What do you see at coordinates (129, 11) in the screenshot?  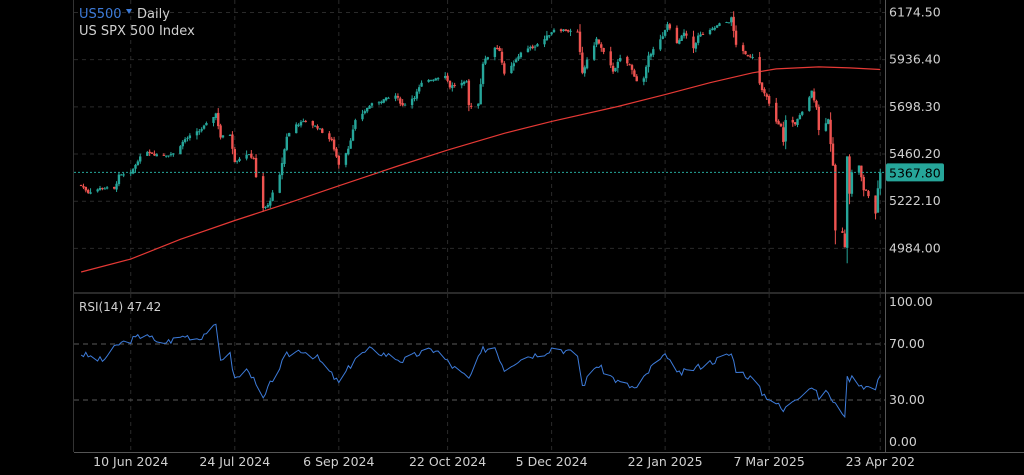 I see `triangle-down-icon` at bounding box center [129, 11].